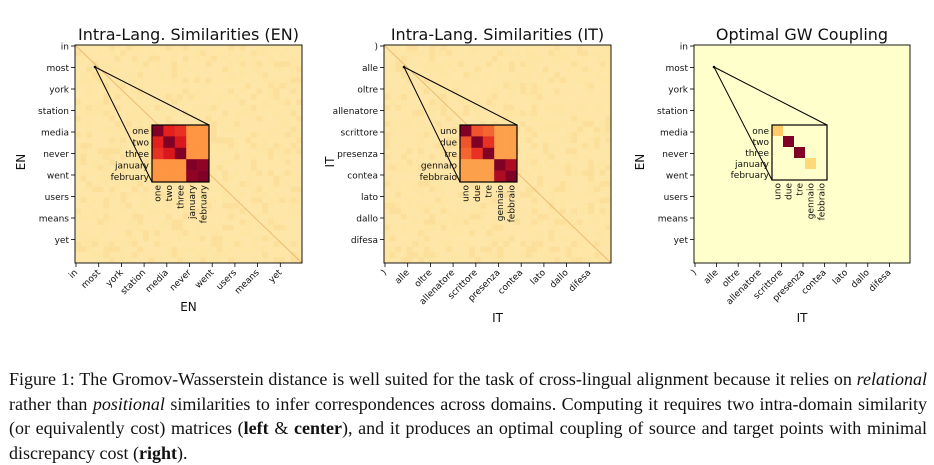  What do you see at coordinates (91, 279) in the screenshot?
I see `x-tick-label: most` at bounding box center [91, 279].